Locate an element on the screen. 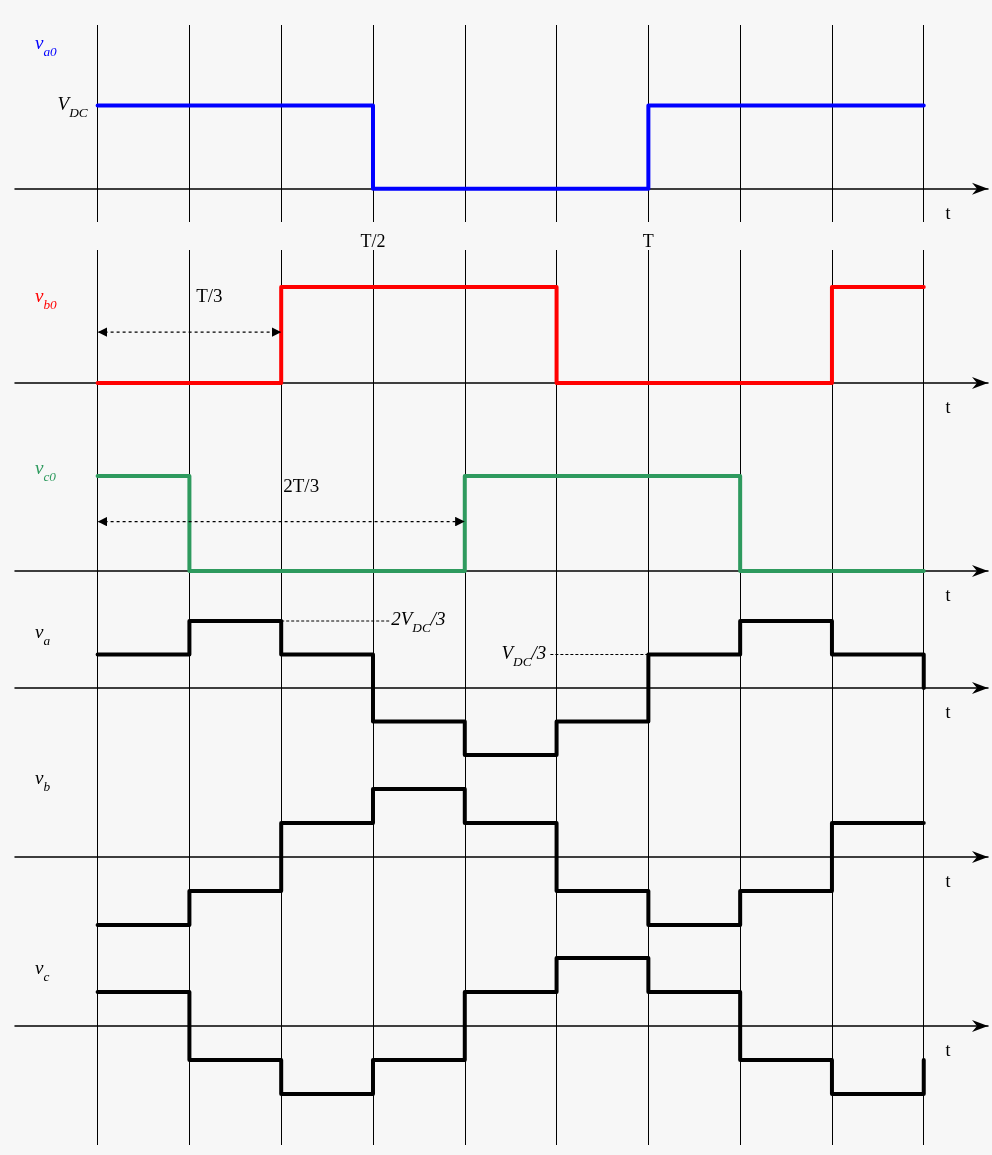  y-axis-title: v$_{b}$ is located at coordinates (43, 780).